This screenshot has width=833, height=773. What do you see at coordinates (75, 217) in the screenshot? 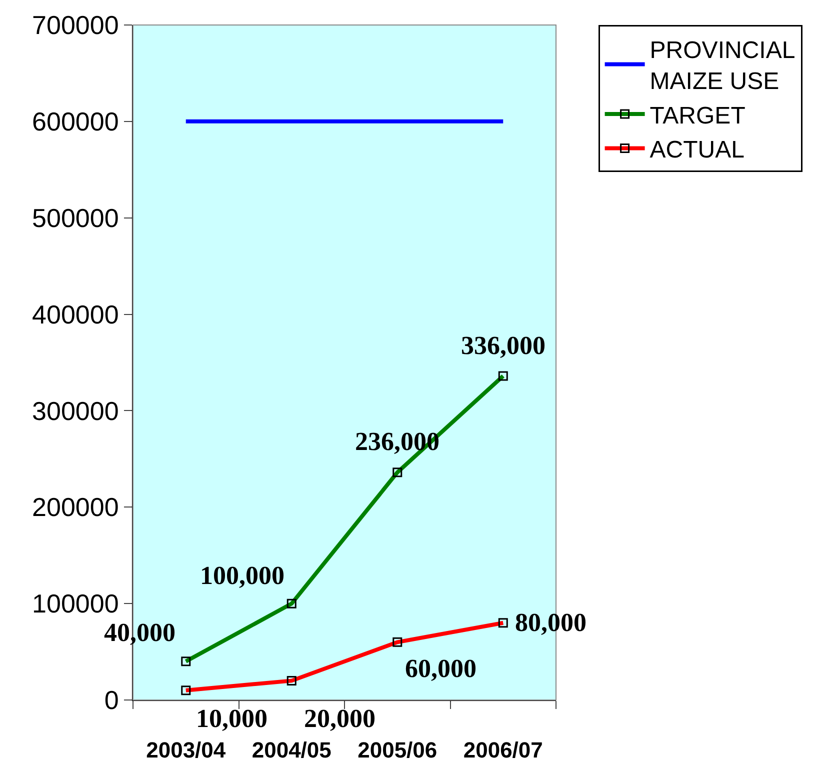
I see `y-tick-label: 500000` at bounding box center [75, 217].